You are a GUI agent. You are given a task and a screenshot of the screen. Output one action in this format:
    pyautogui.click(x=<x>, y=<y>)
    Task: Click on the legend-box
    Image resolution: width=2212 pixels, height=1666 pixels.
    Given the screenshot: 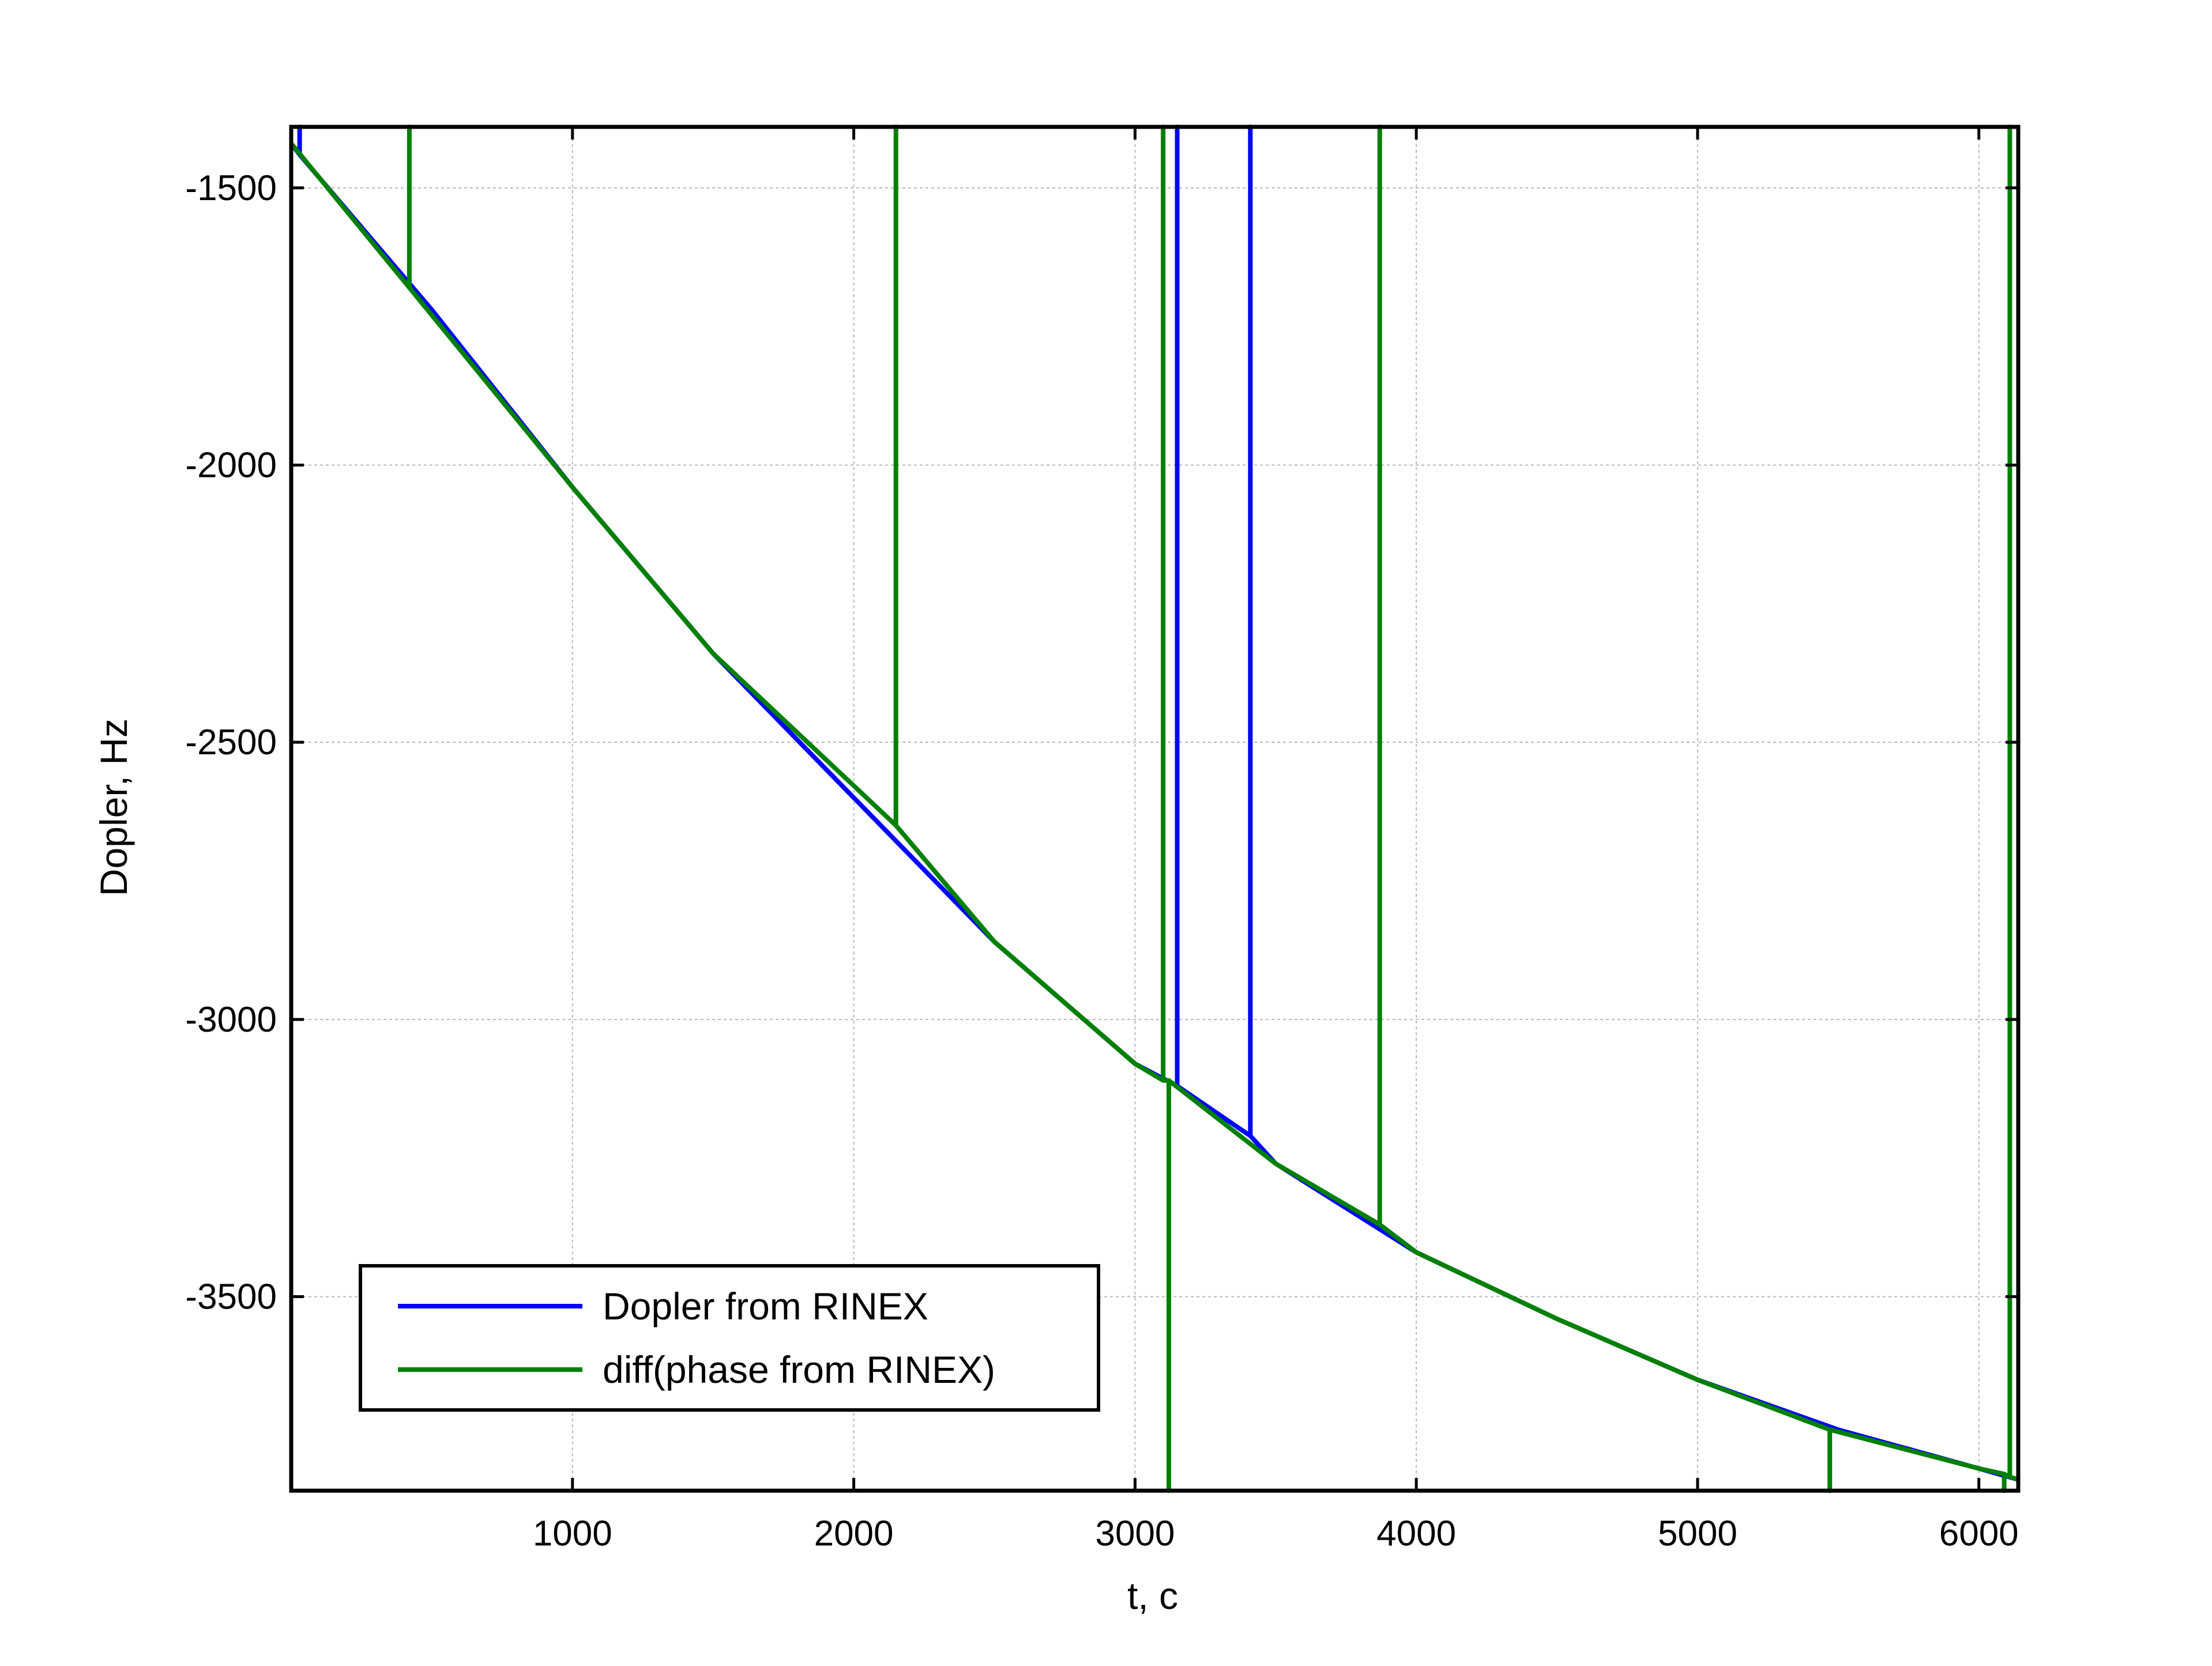 What is the action you would take?
    pyautogui.click(x=729, y=1338)
    